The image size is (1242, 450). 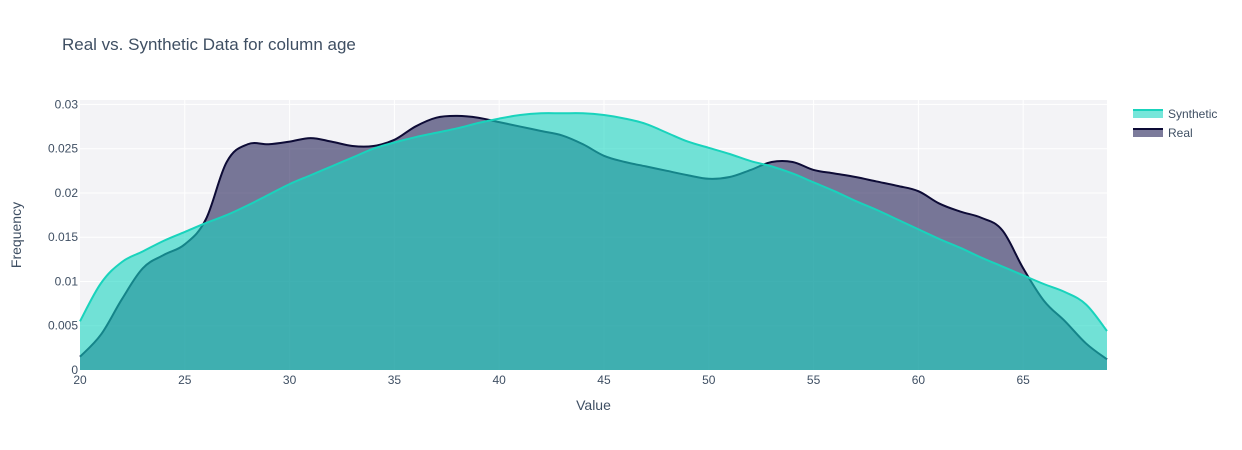 What do you see at coordinates (593, 405) in the screenshot?
I see `x-axis-title: Value` at bounding box center [593, 405].